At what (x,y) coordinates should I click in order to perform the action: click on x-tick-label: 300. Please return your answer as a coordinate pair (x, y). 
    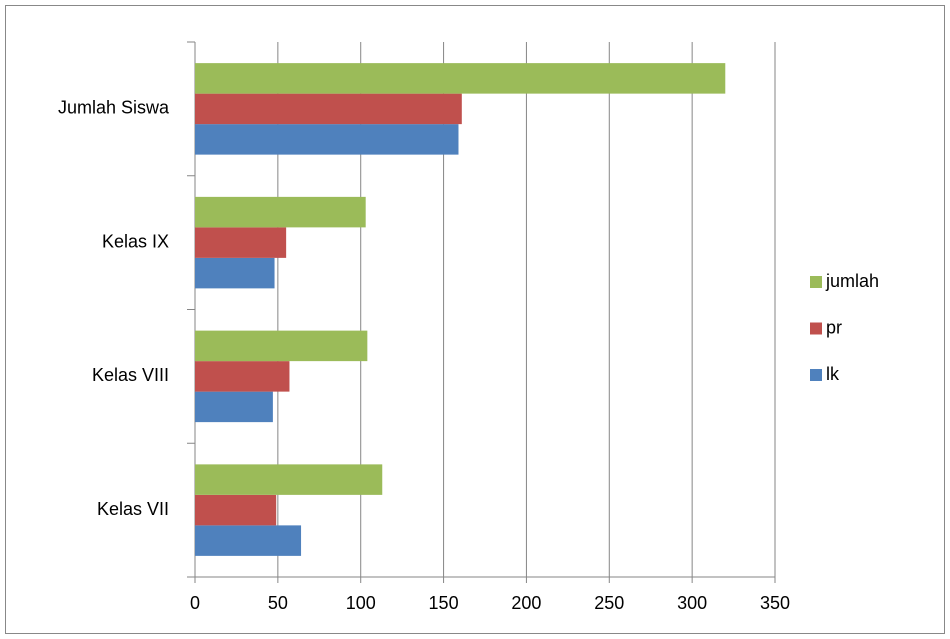
    Looking at the image, I should click on (692, 603).